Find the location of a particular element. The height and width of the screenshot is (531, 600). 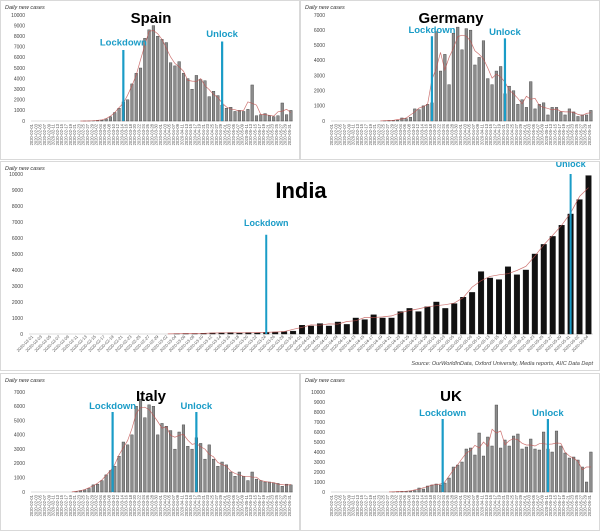

x-tick-label: 2020-05-11 is located at coordinates (246, 134).